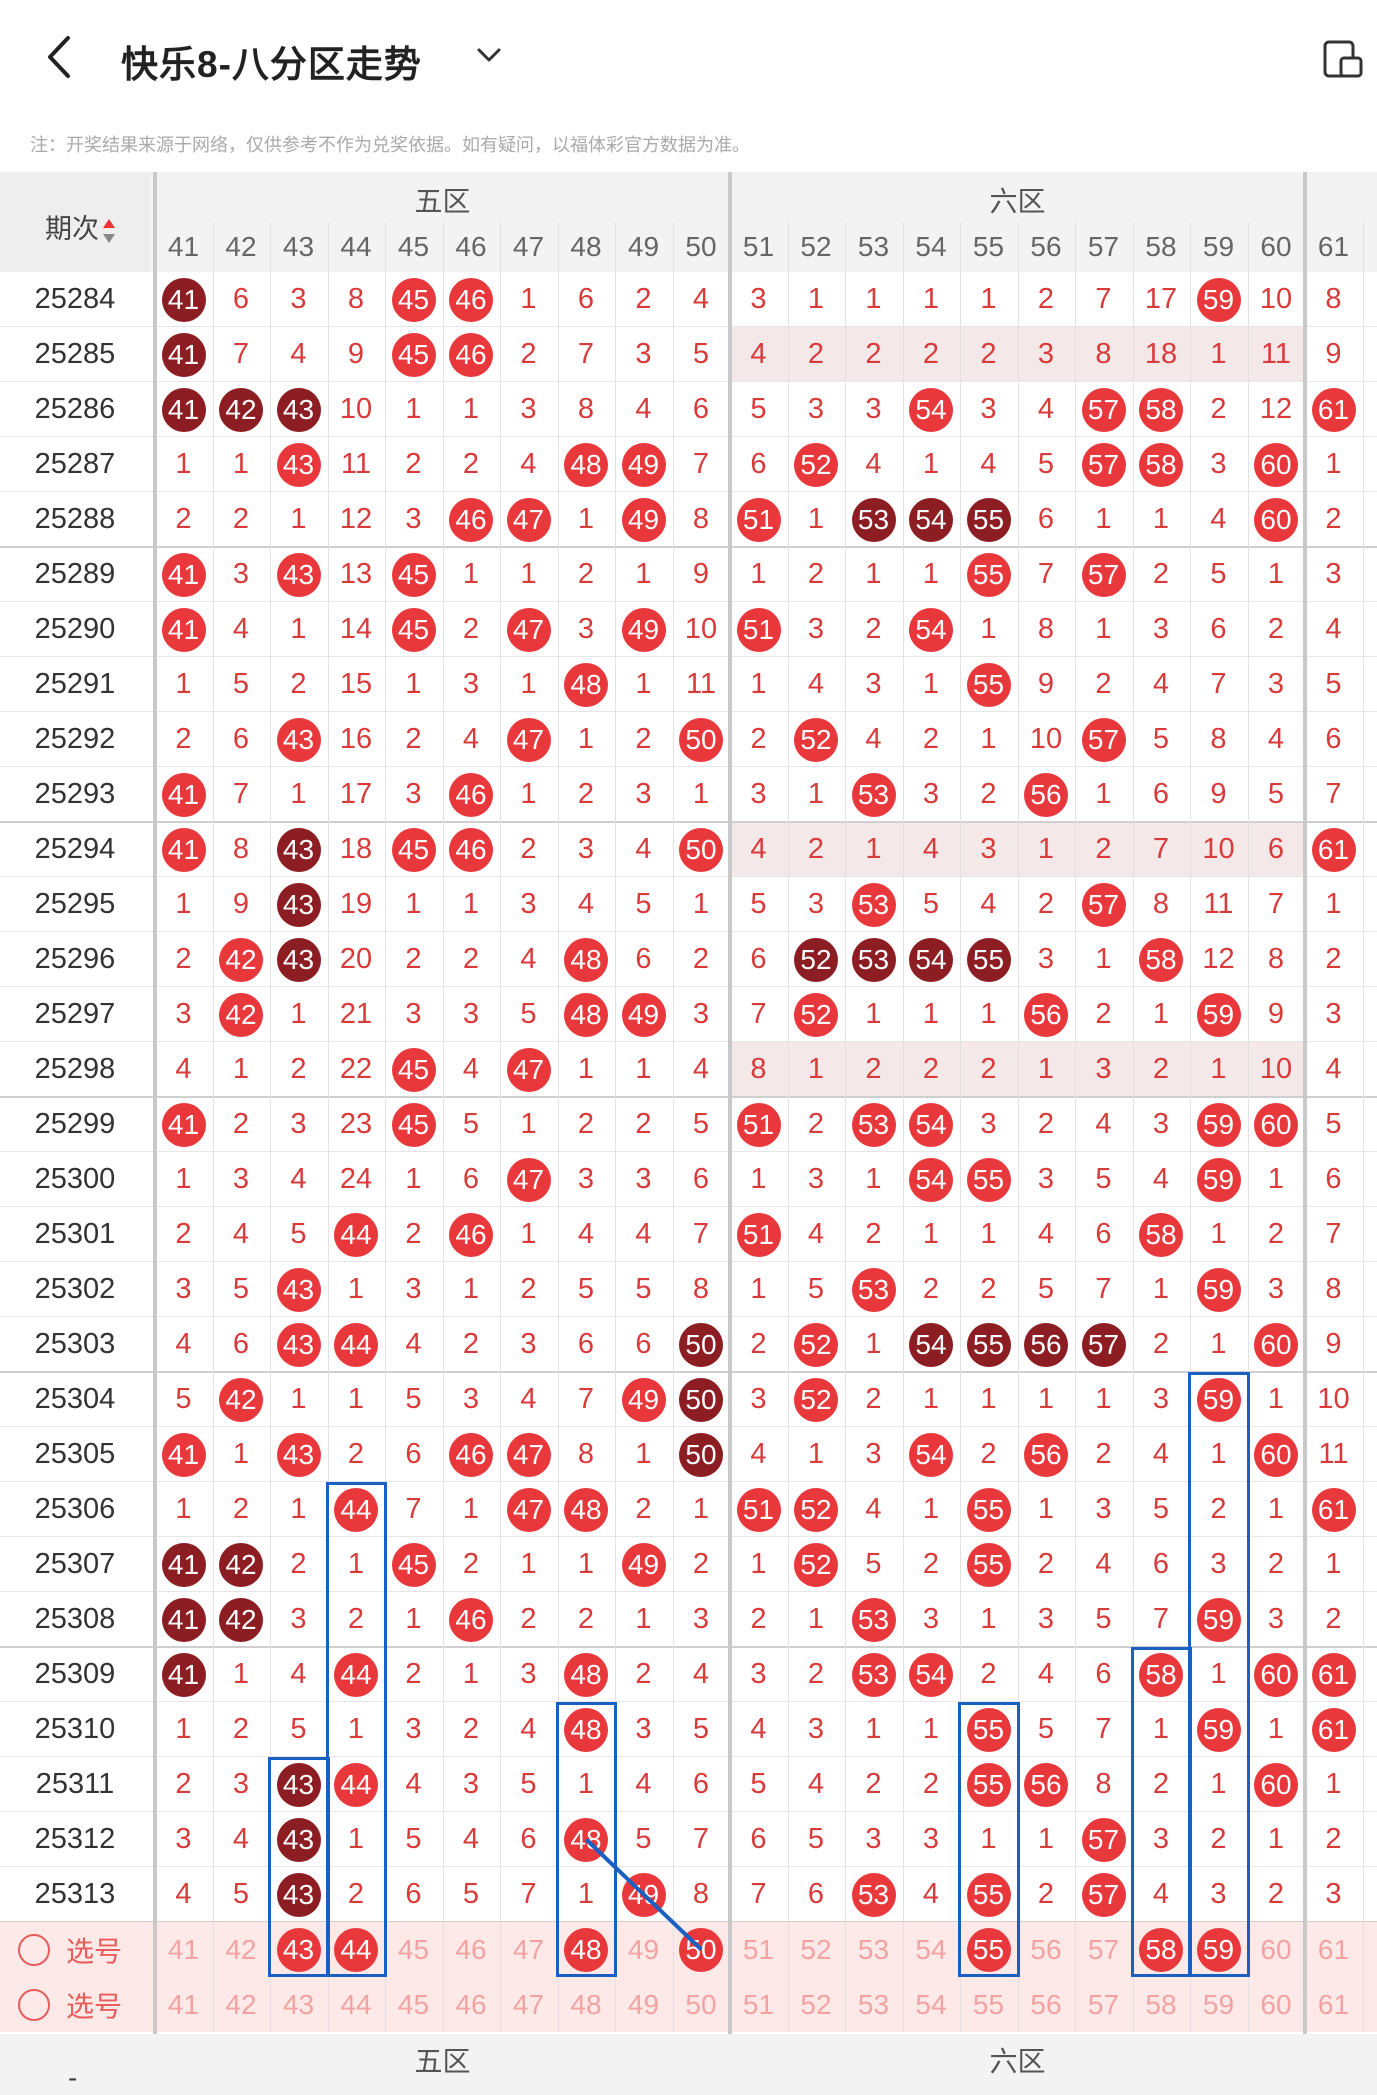 This screenshot has width=1377, height=2095. I want to click on table-cell: 48, so click(586, 959).